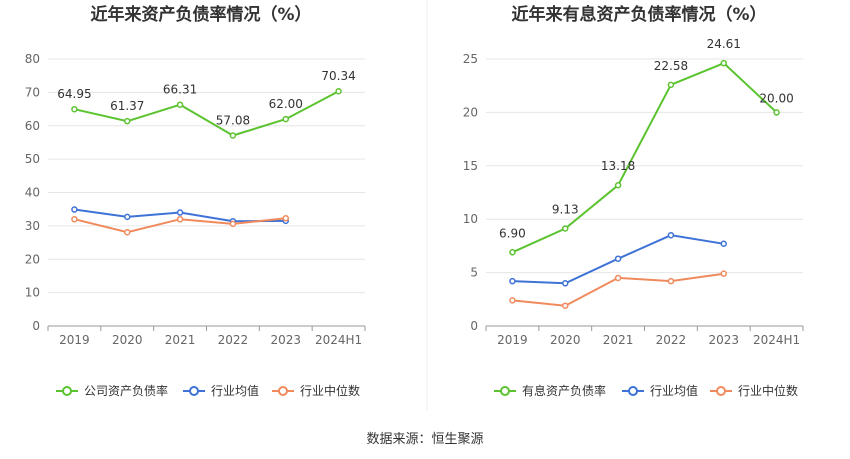  What do you see at coordinates (638, 14) in the screenshot?
I see `chart-title: 近年来有息资产负债率情况（%）` at bounding box center [638, 14].